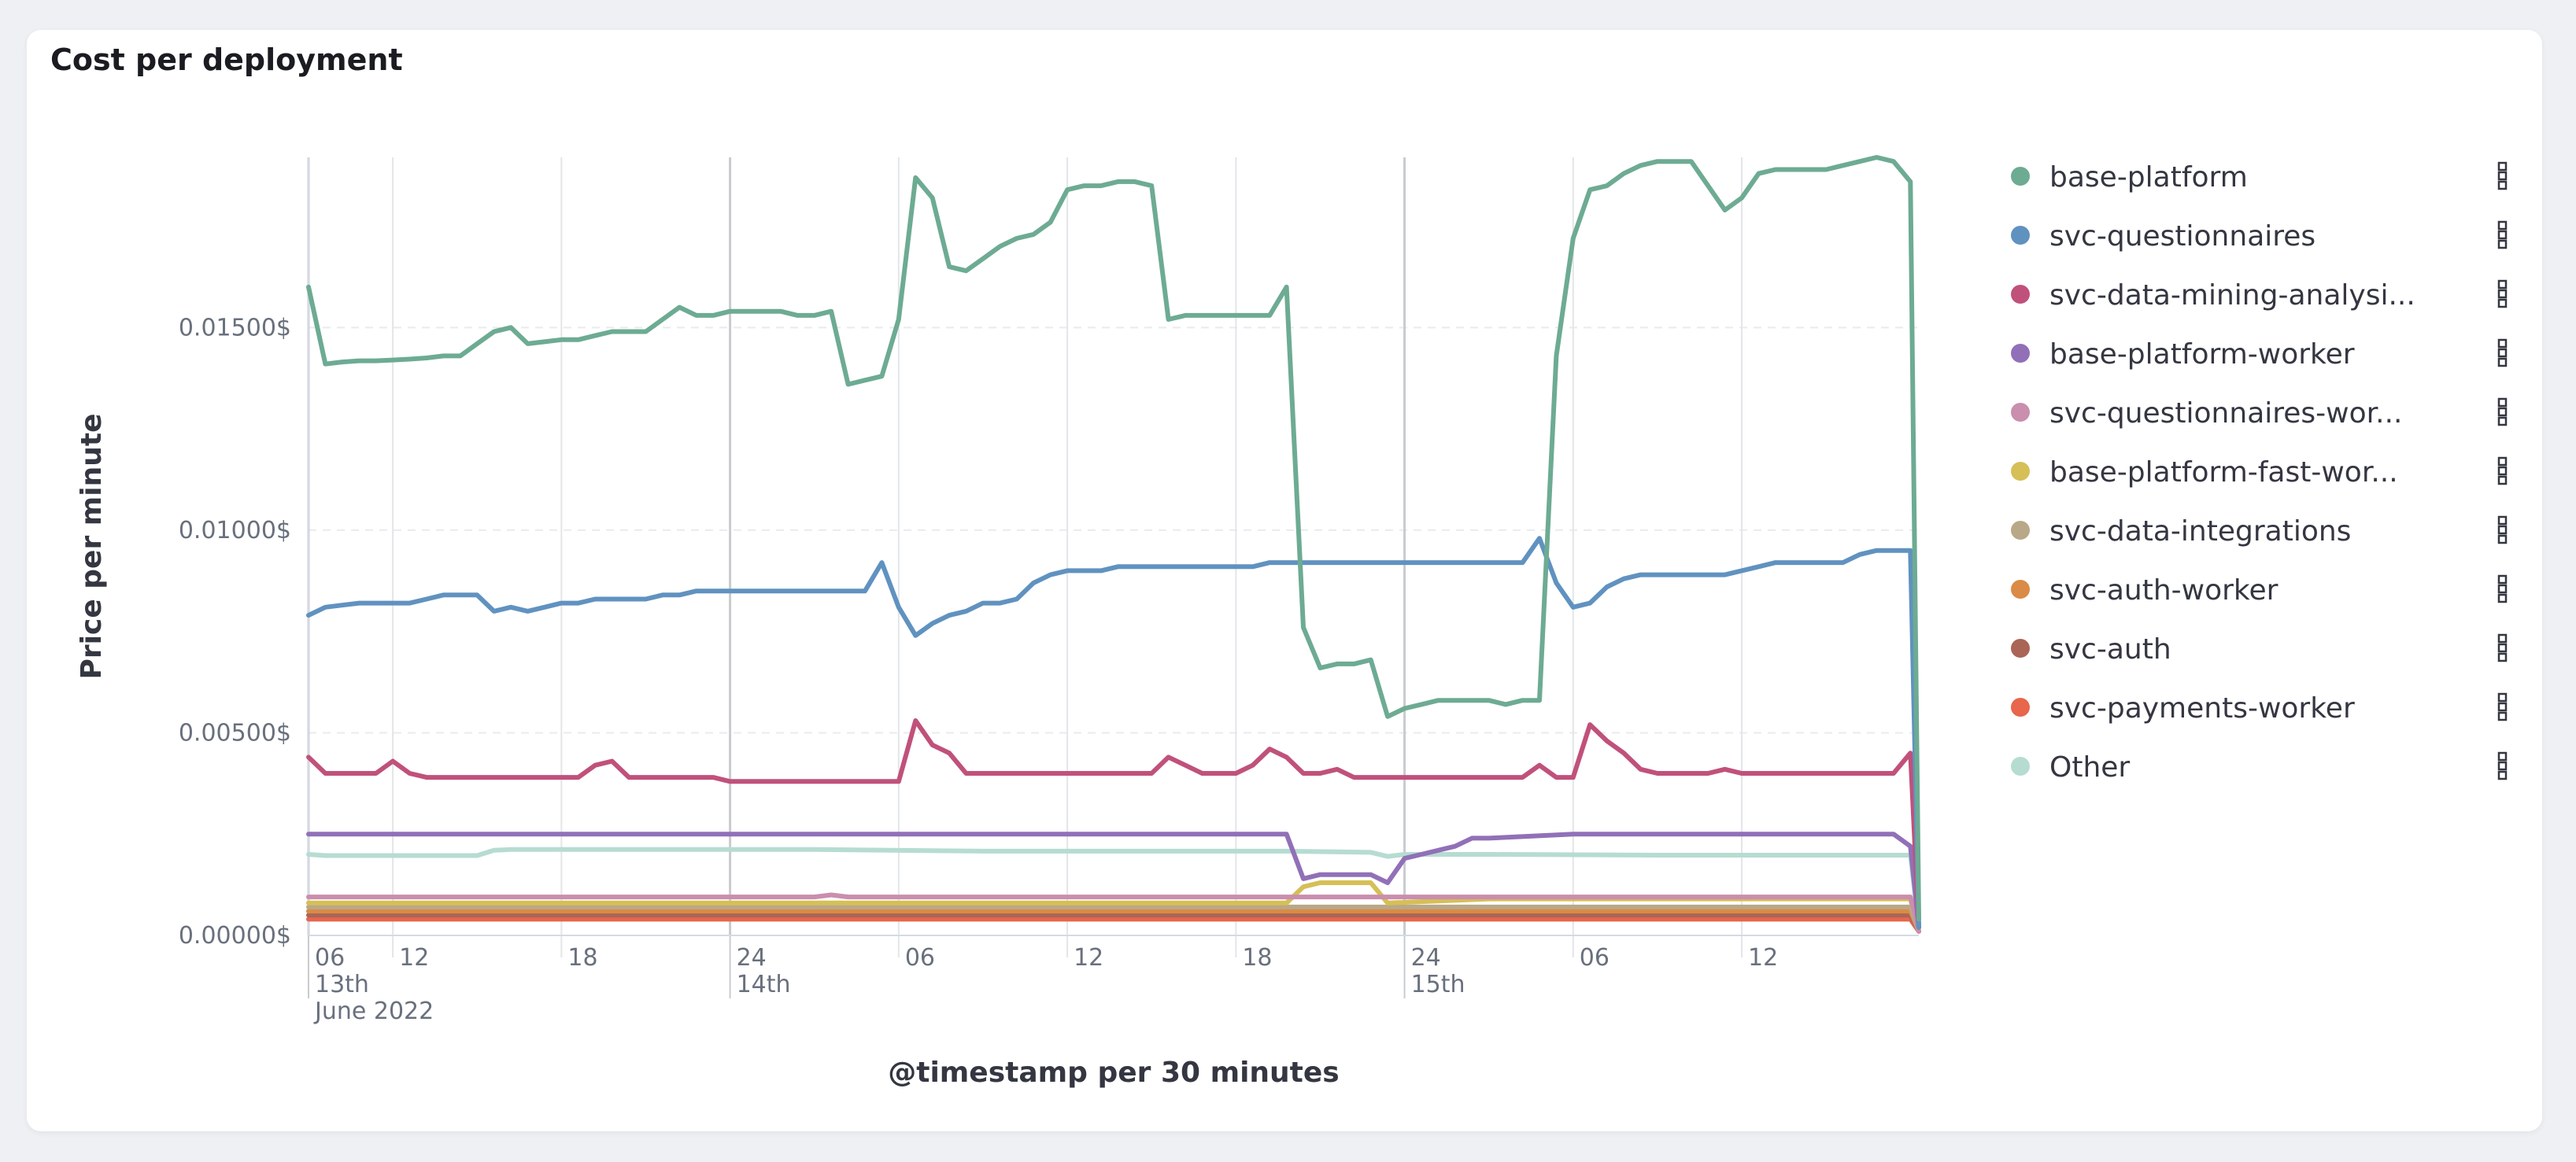  Describe the element at coordinates (2182, 236) in the screenshot. I see `legend-label: svc-questionnaires` at that location.